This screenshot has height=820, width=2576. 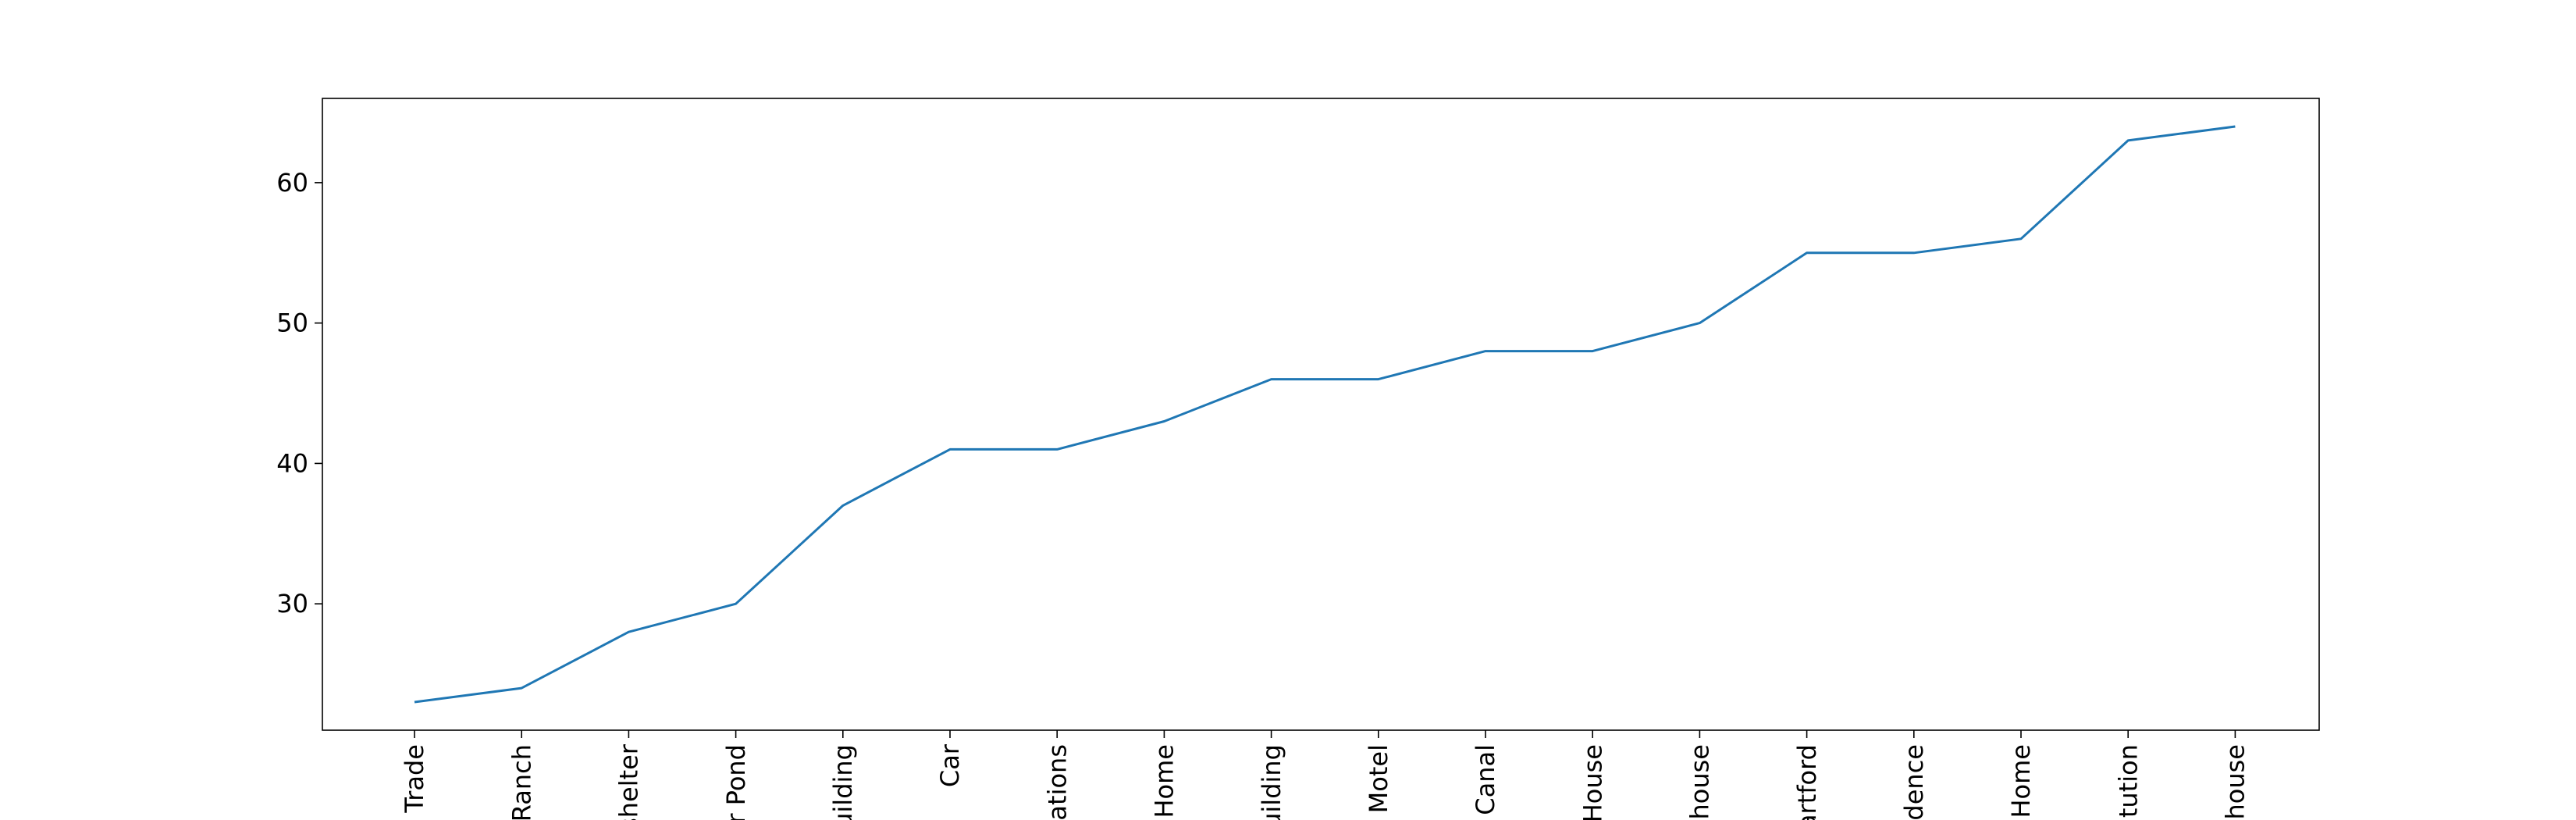 I want to click on x-tick-label: idence, so click(x=1914, y=782).